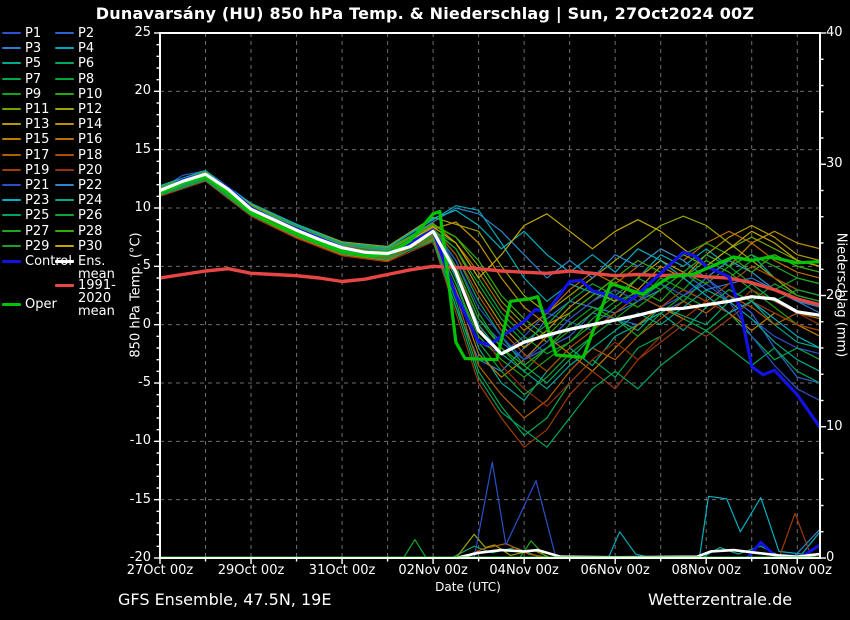 This screenshot has width=850, height=620. I want to click on xtick-10Nov-00z: 10Nov 00z, so click(797, 570).